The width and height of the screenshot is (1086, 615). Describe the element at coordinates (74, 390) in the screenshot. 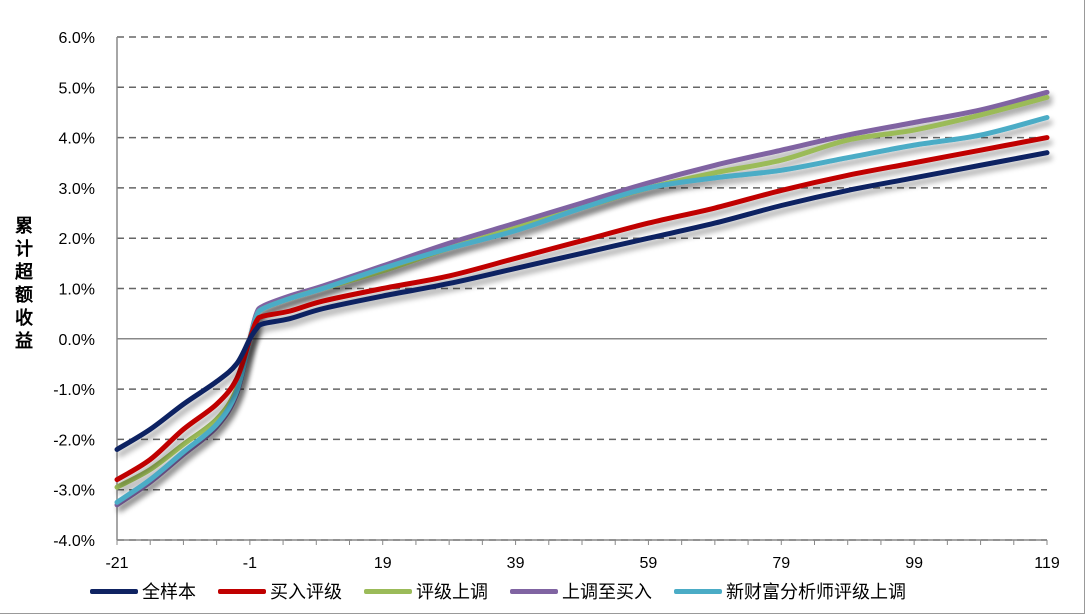

I see `y-tick-label: -1.0%` at that location.